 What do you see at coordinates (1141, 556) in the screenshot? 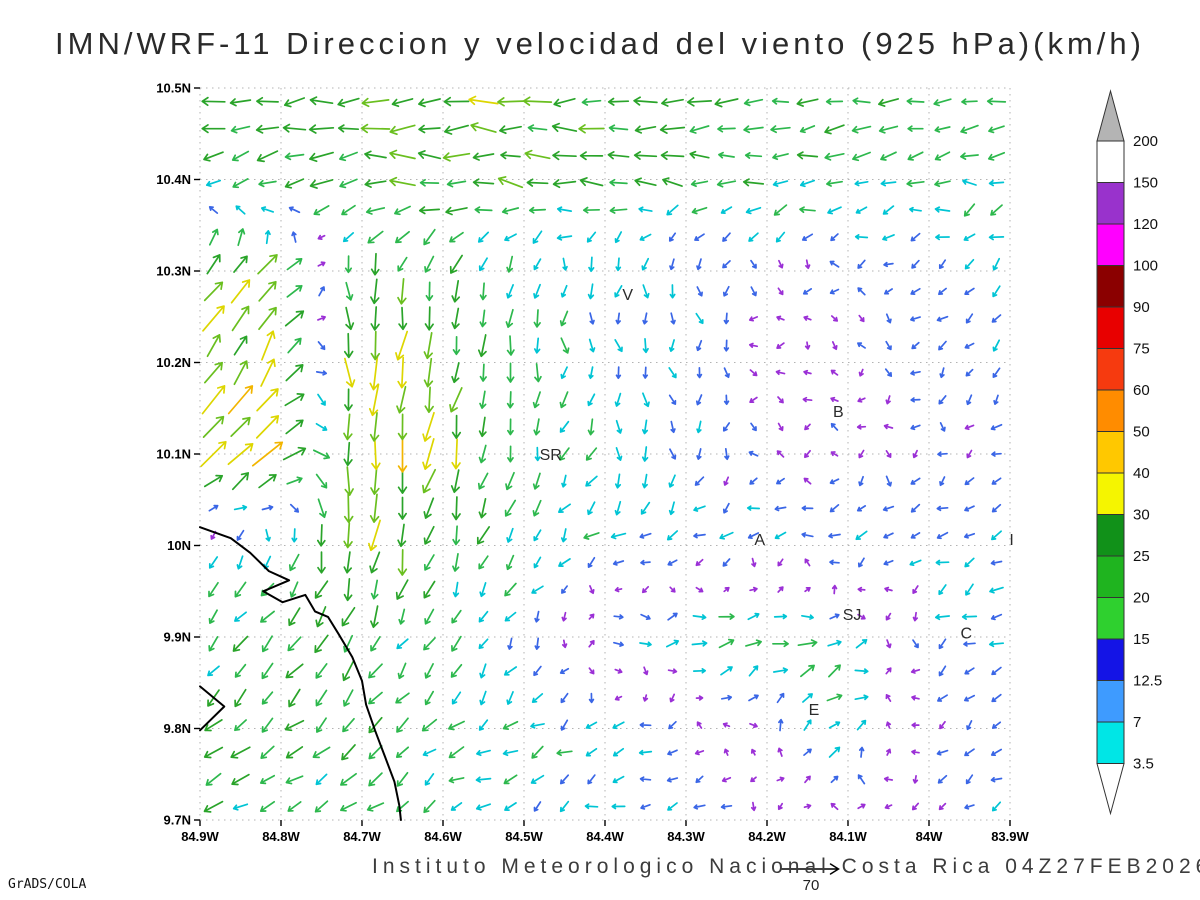
I see `colorbar-label: 25` at bounding box center [1141, 556].